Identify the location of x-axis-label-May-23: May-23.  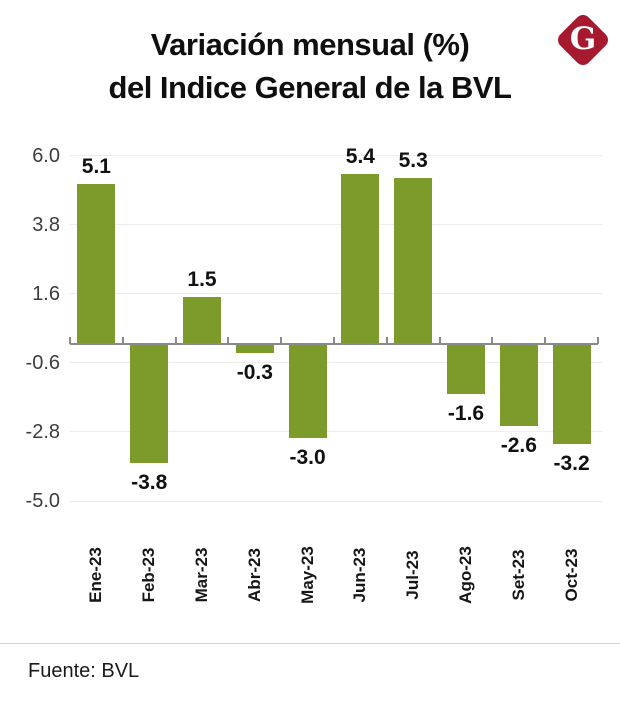
(307, 575).